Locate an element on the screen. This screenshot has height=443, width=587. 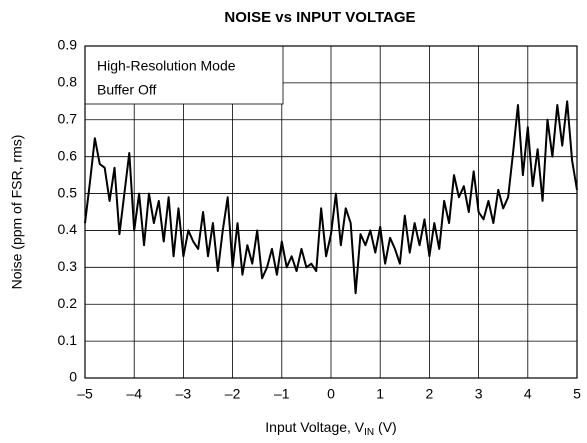
x-tick-label: 4 is located at coordinates (528, 394).